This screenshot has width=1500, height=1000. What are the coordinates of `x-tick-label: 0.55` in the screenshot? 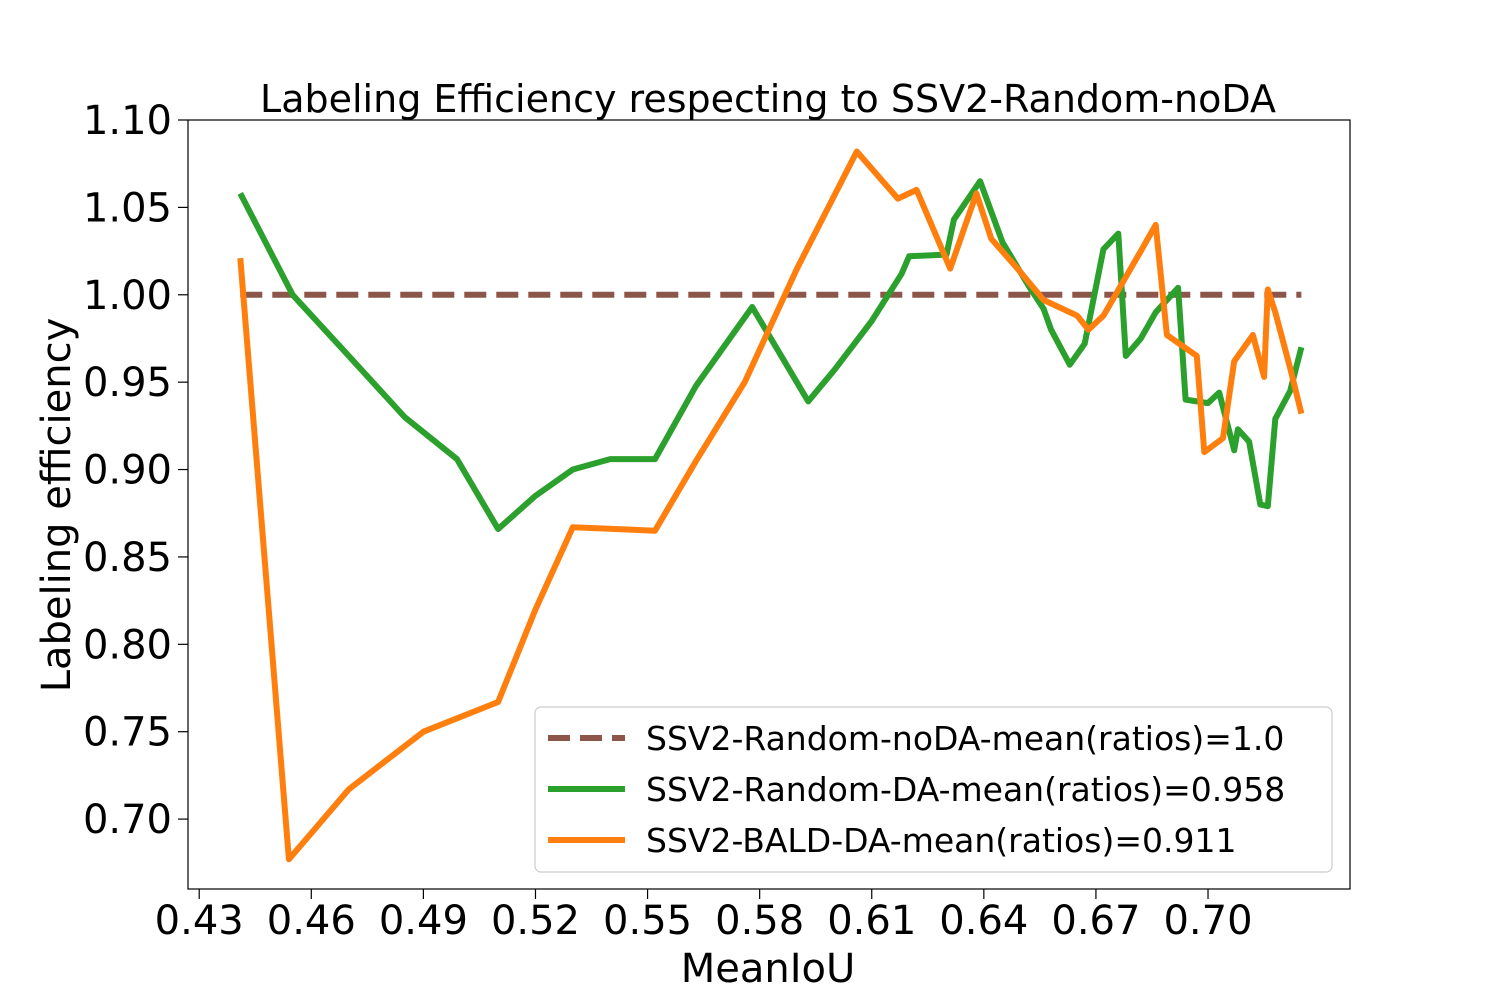 It's located at (647, 921).